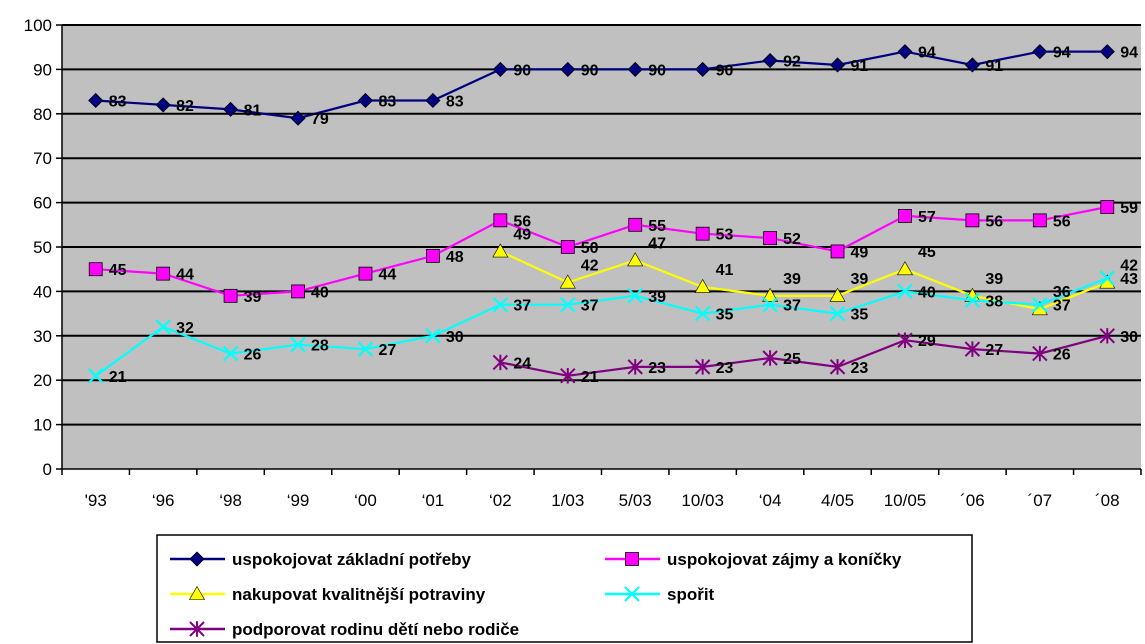 The width and height of the screenshot is (1145, 644). Describe the element at coordinates (230, 500) in the screenshot. I see `x-tick-label: ‘98` at that location.